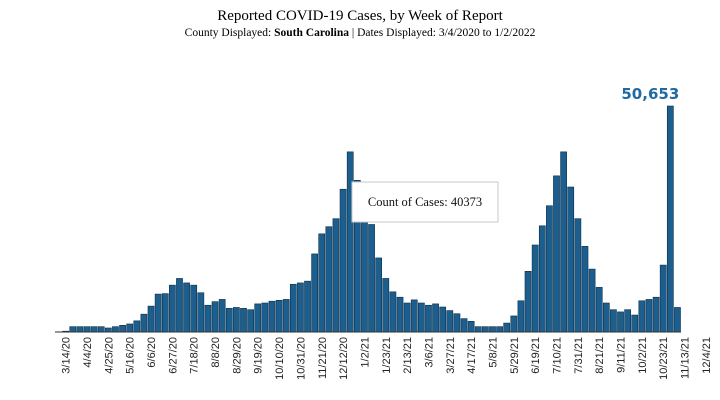 The height and width of the screenshot is (400, 720). What do you see at coordinates (259, 355) in the screenshot?
I see `x-tick-label: 9/19/20` at bounding box center [259, 355].